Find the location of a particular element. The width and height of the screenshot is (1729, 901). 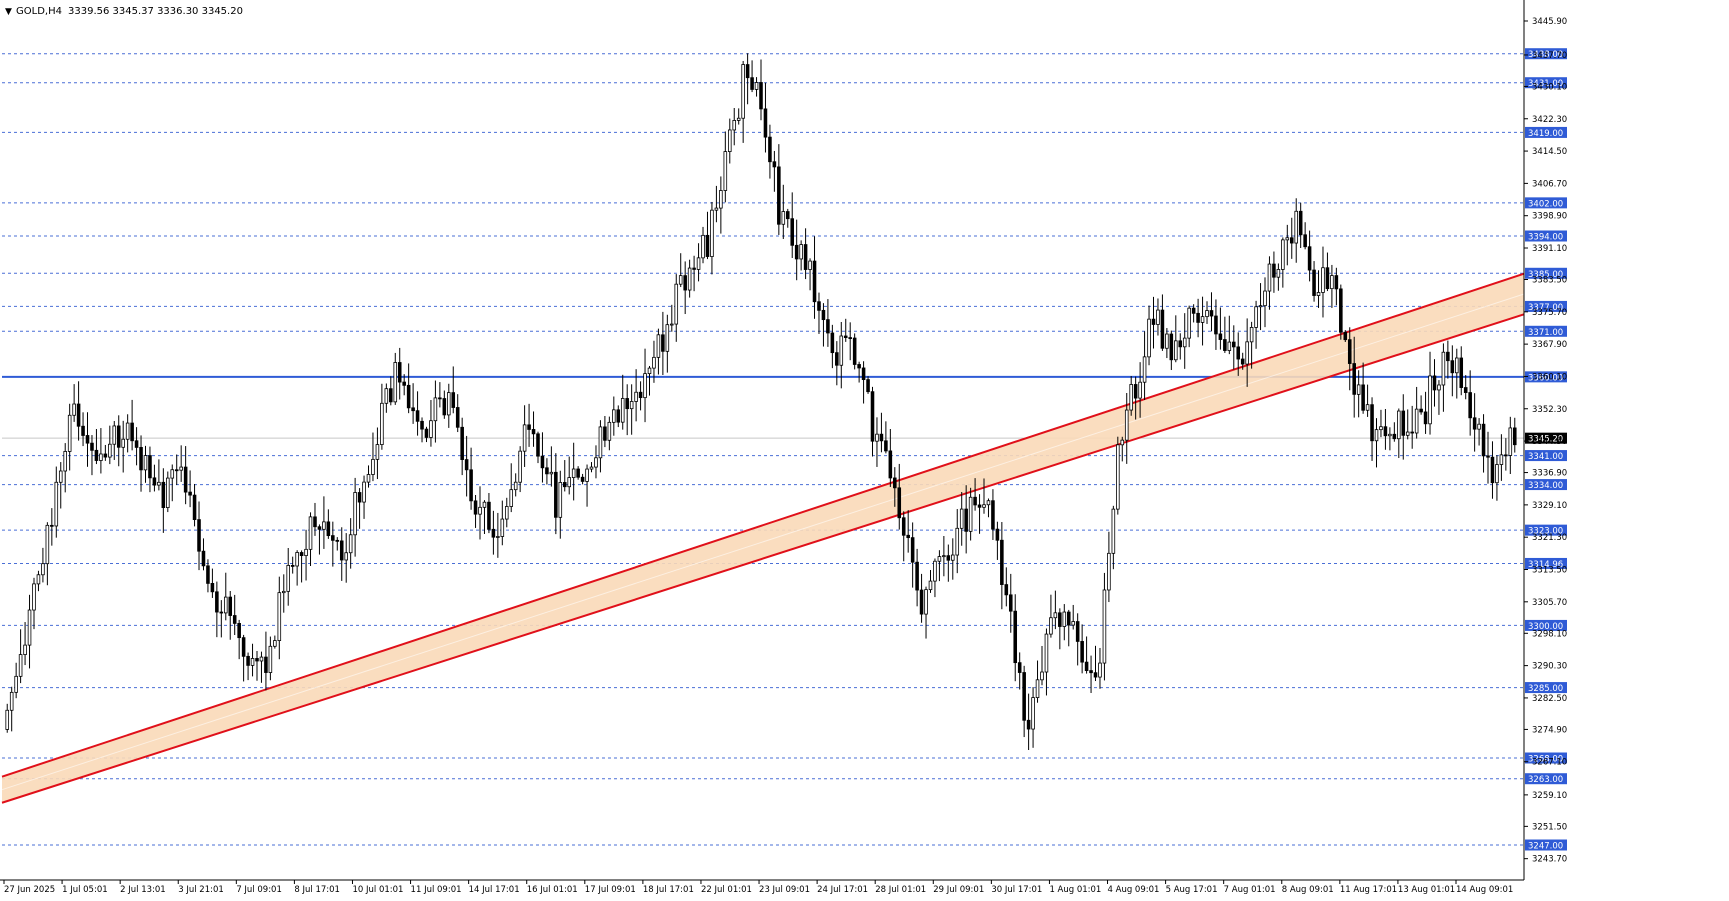

x-tick-label: 30 Jul 17:01 is located at coordinates (1016, 890).